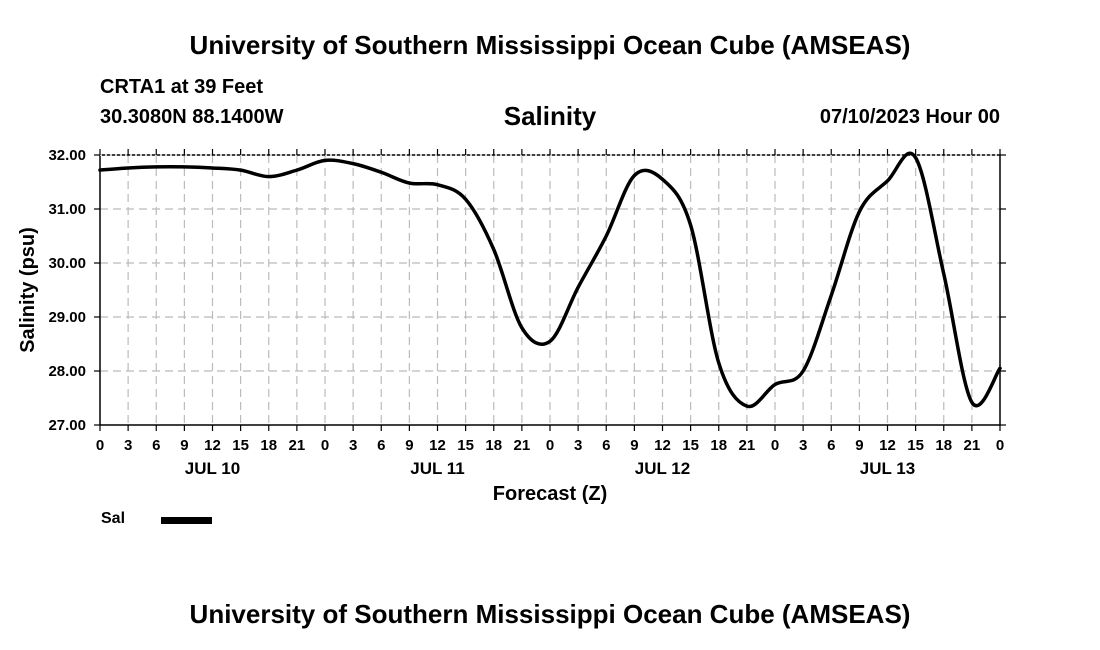 The height and width of the screenshot is (650, 1100). Describe the element at coordinates (909, 117) in the screenshot. I see `forecast-datetime: 07/10/2023 Hour 00` at that location.